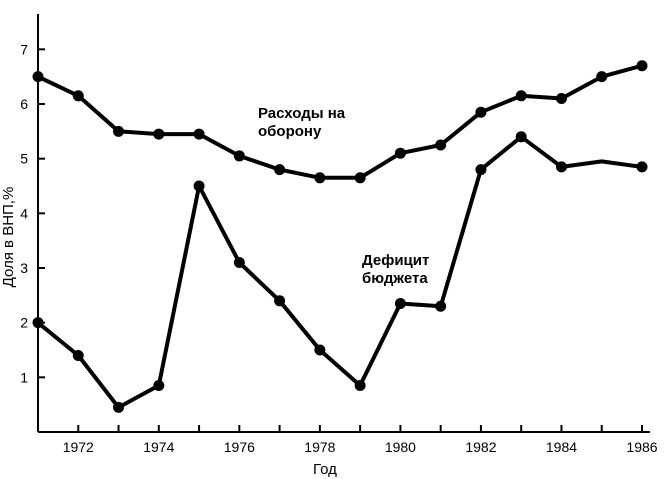 The image size is (671, 479). What do you see at coordinates (24, 159) in the screenshot?
I see `y-tick-label: 5` at bounding box center [24, 159].